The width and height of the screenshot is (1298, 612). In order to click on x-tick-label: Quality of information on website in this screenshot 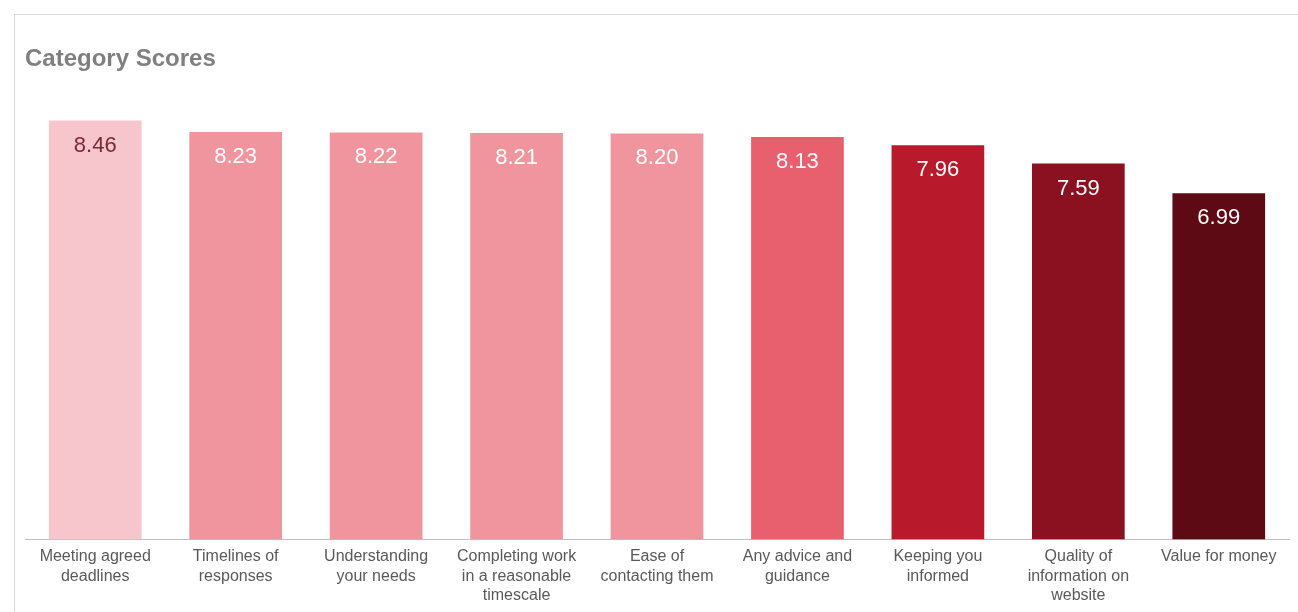, I will do `click(1078, 575)`.